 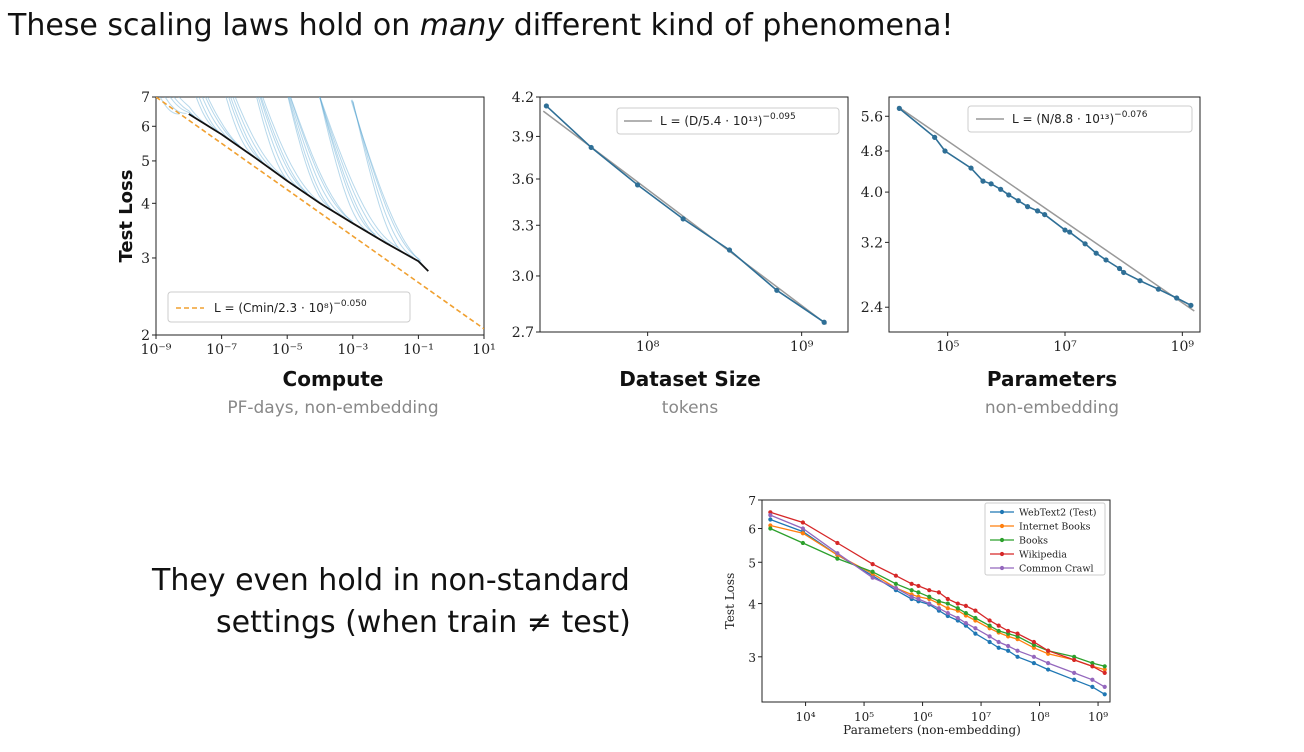 I want to click on dataset-xlabel: Dataset Size, so click(x=690, y=379).